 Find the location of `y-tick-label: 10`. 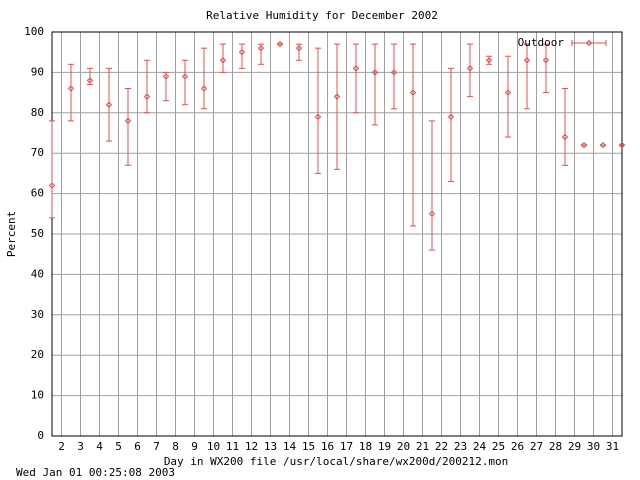

y-tick-label: 10 is located at coordinates (37, 395).